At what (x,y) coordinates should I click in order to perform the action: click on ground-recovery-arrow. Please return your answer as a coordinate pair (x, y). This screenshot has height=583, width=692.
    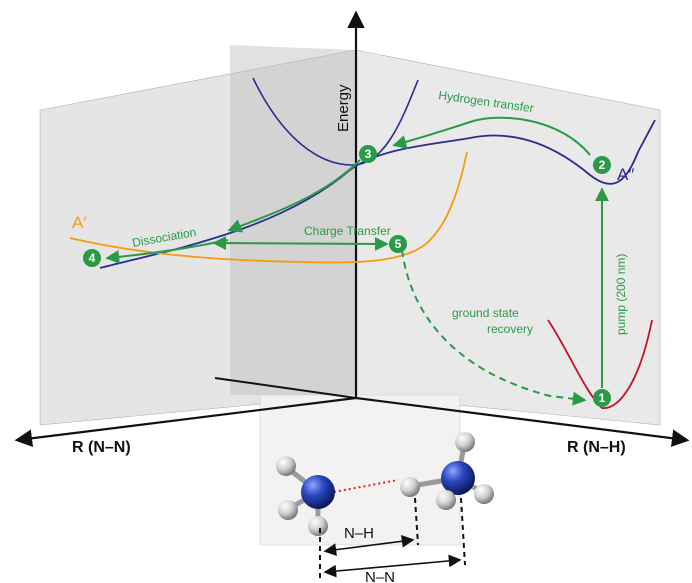
    Looking at the image, I should click on (494, 327).